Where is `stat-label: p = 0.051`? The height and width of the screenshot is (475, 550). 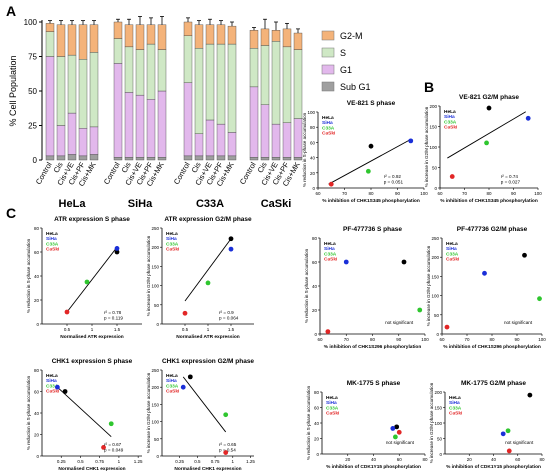 stat-label: p = 0.051 is located at coordinates (394, 182).